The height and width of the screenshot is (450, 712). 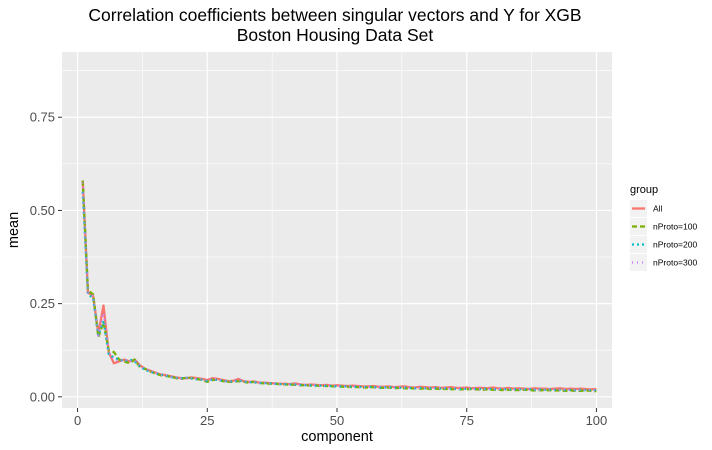 What do you see at coordinates (597, 420) in the screenshot?
I see `x-tick-label: 100` at bounding box center [597, 420].